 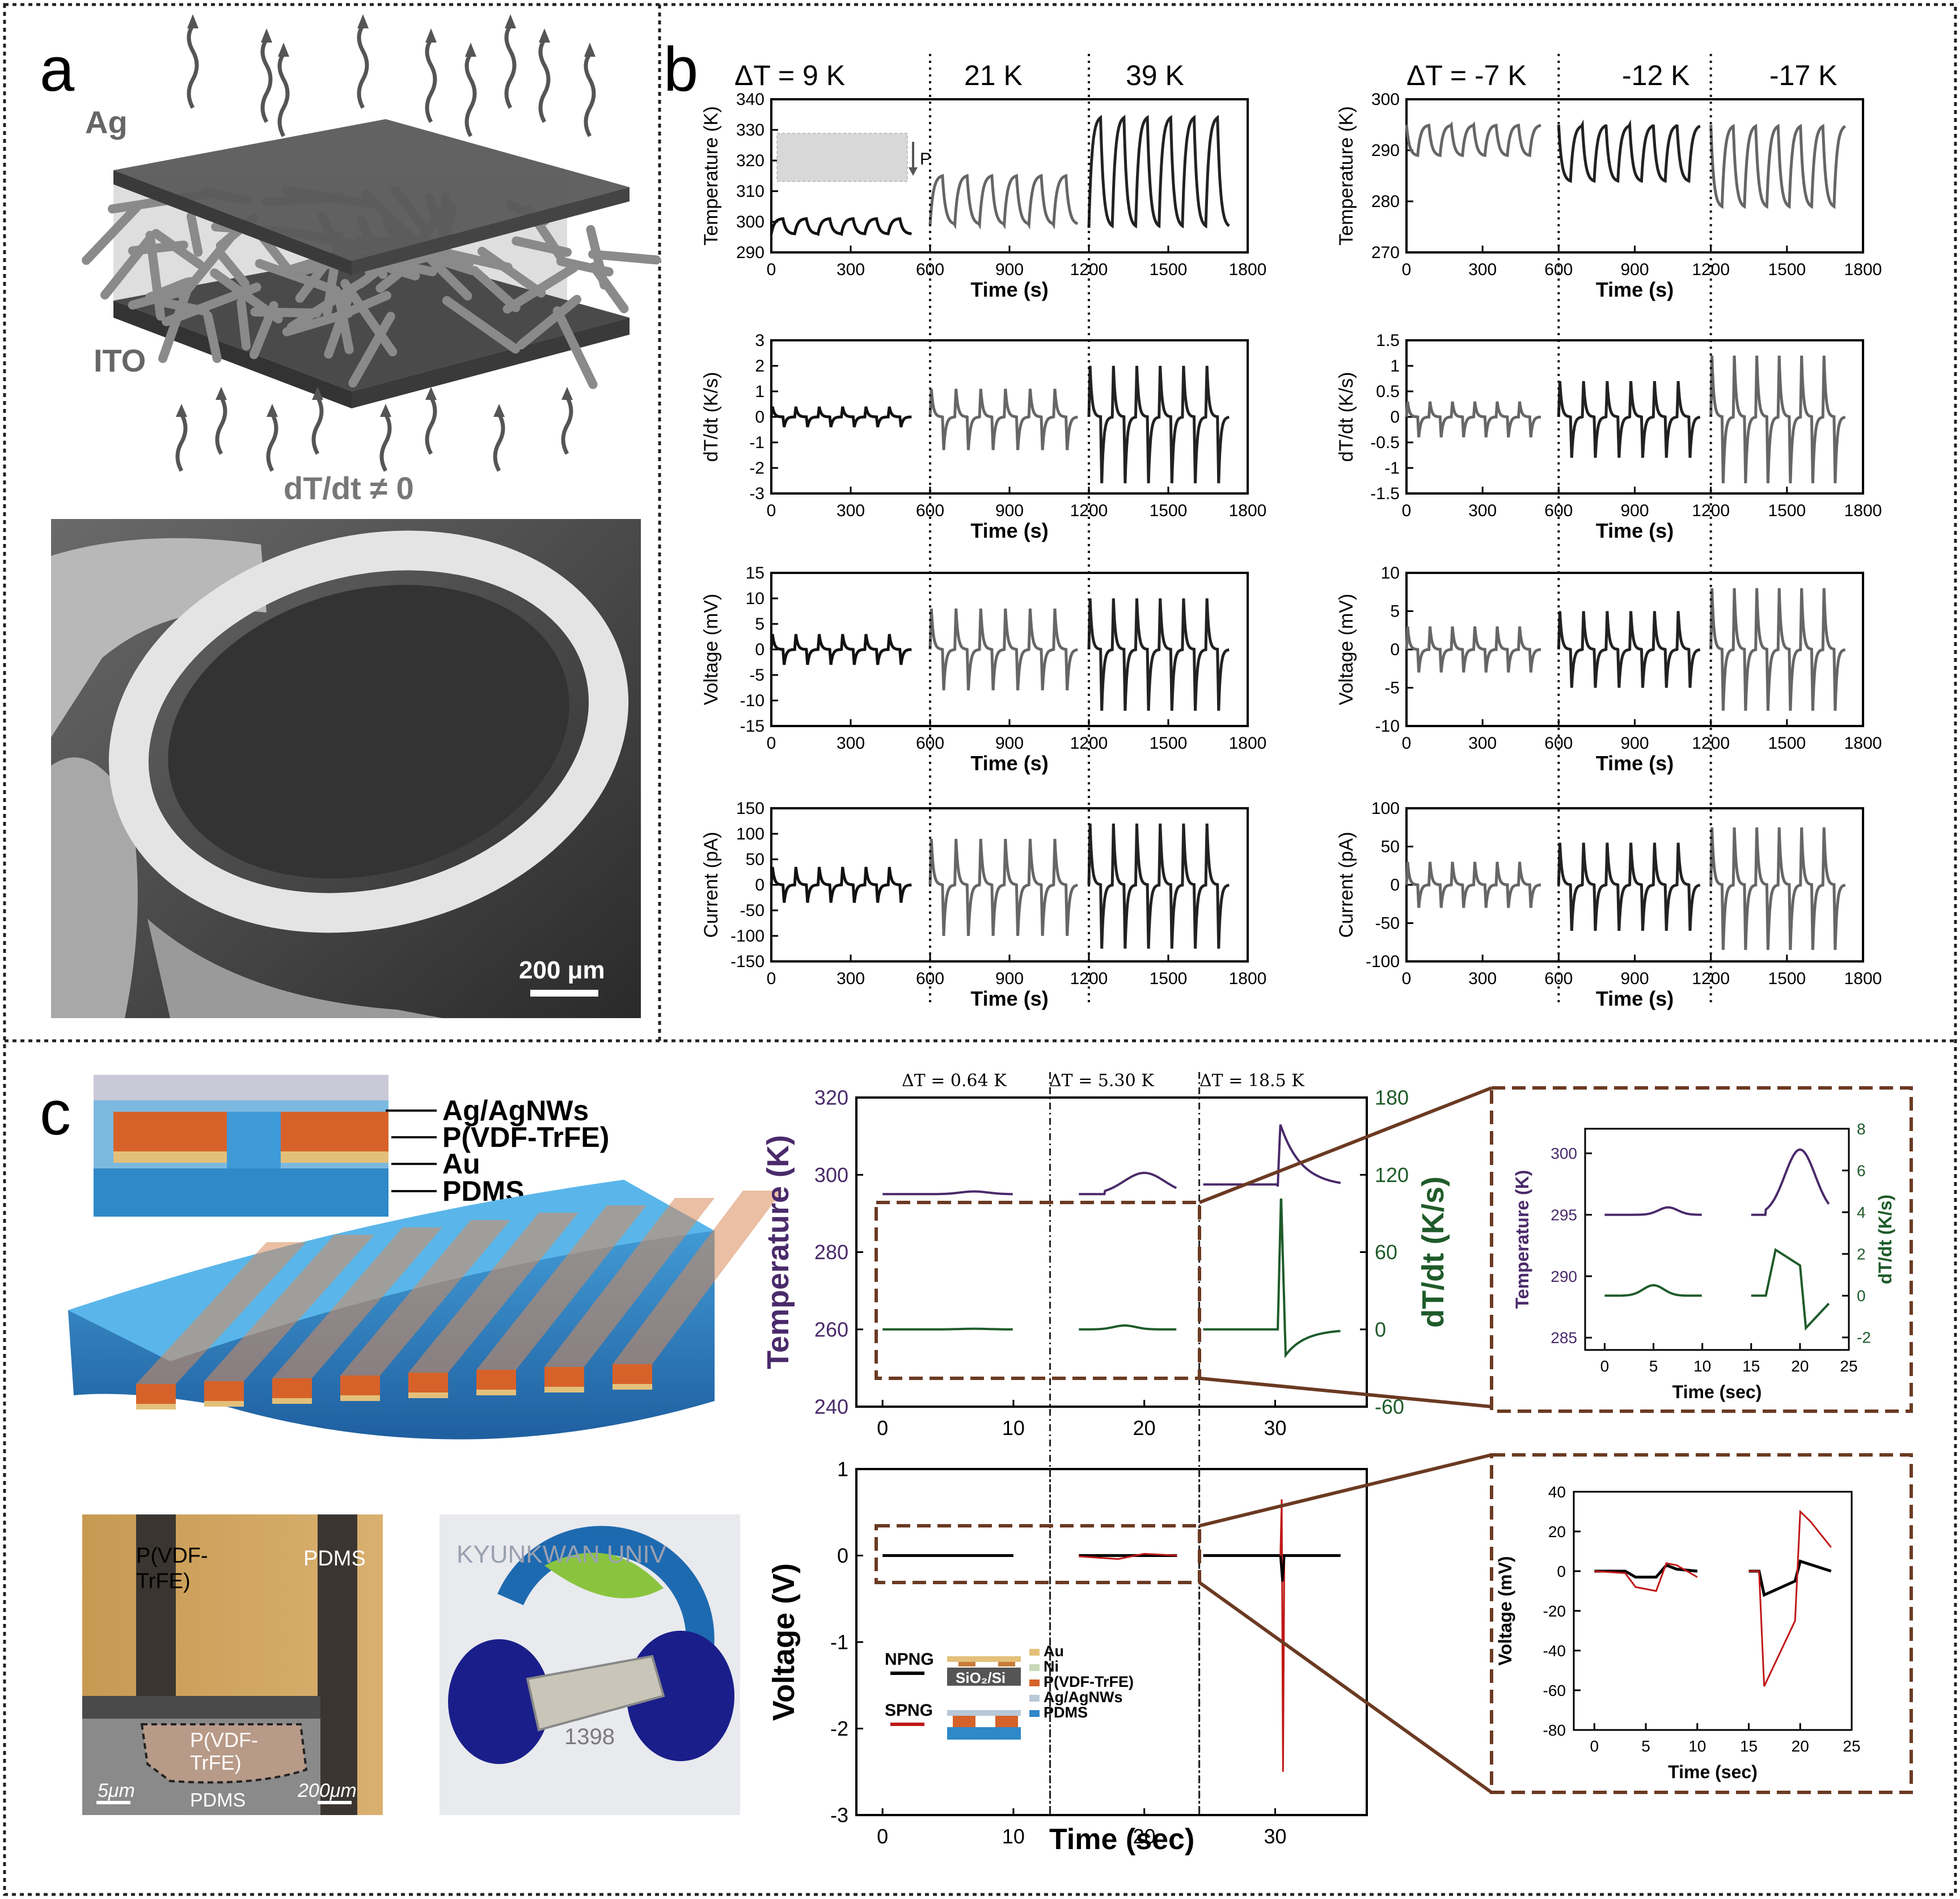 I want to click on legend-pvdf: P(VDF-TrFE), so click(x=1089, y=1682).